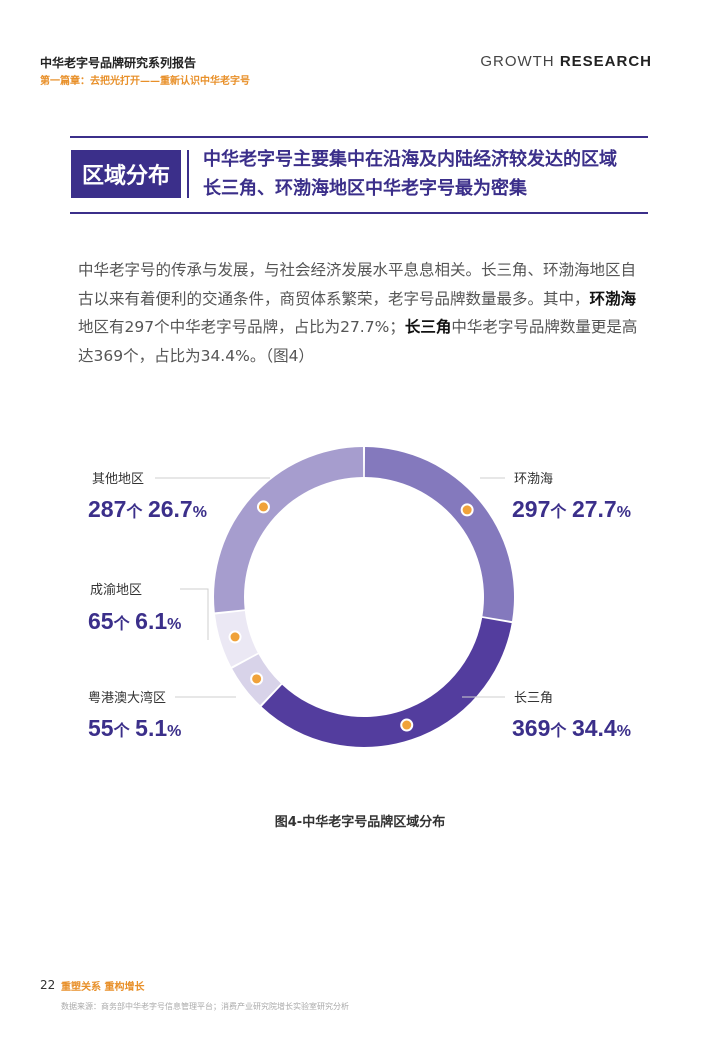  What do you see at coordinates (147, 509) in the screenshot?
I see `slice-value-4: 287个 26.7%` at bounding box center [147, 509].